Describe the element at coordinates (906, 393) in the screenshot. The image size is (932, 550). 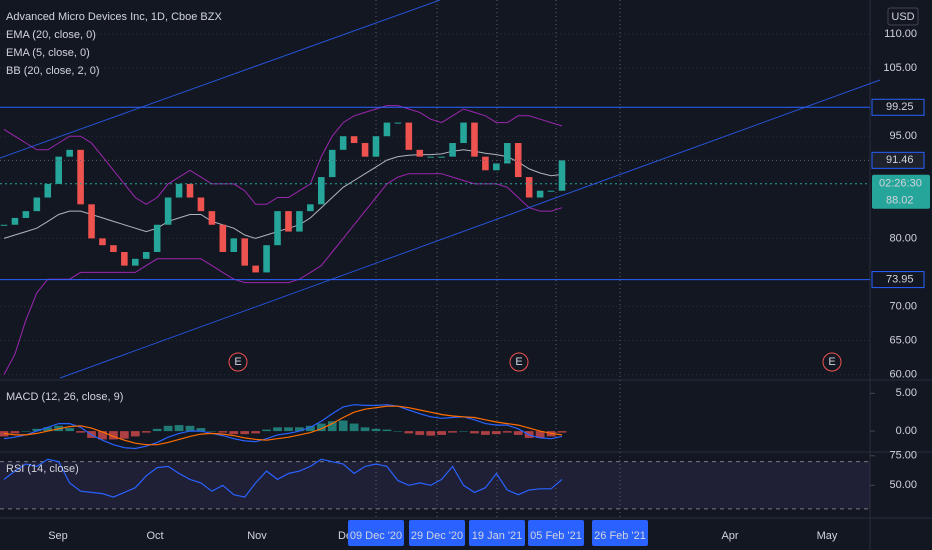
I see `y-tick-label: 5.00` at that location.